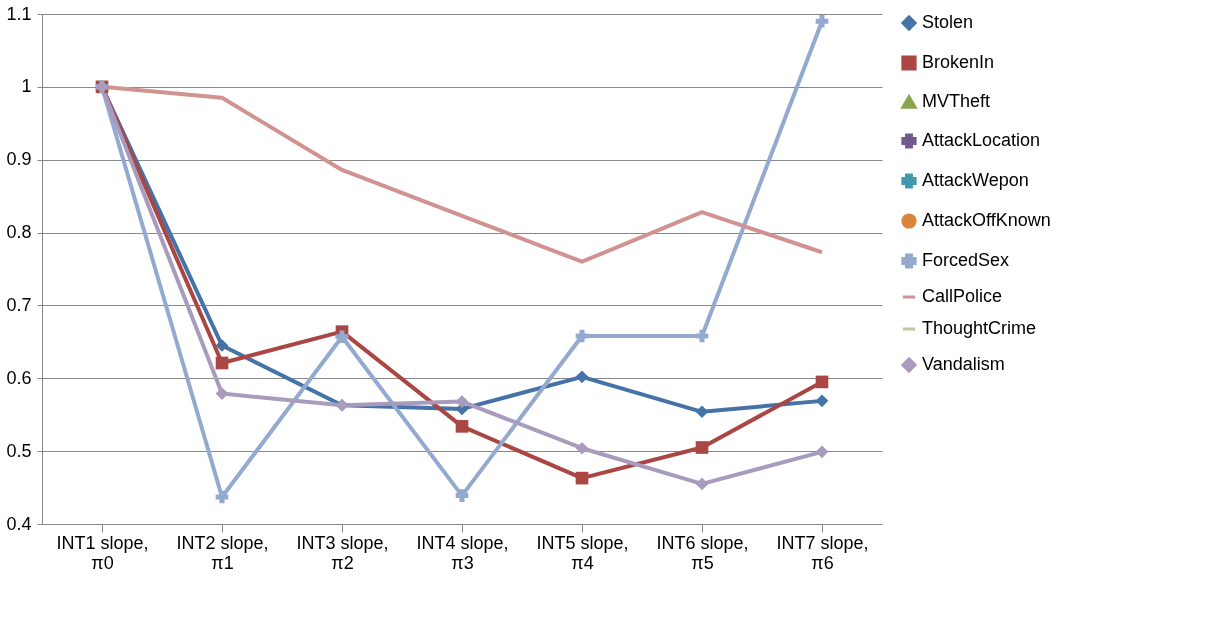 This screenshot has height=622, width=1221. Describe the element at coordinates (582, 552) in the screenshot. I see `x-tick-label: INT5 slope, π4` at that location.